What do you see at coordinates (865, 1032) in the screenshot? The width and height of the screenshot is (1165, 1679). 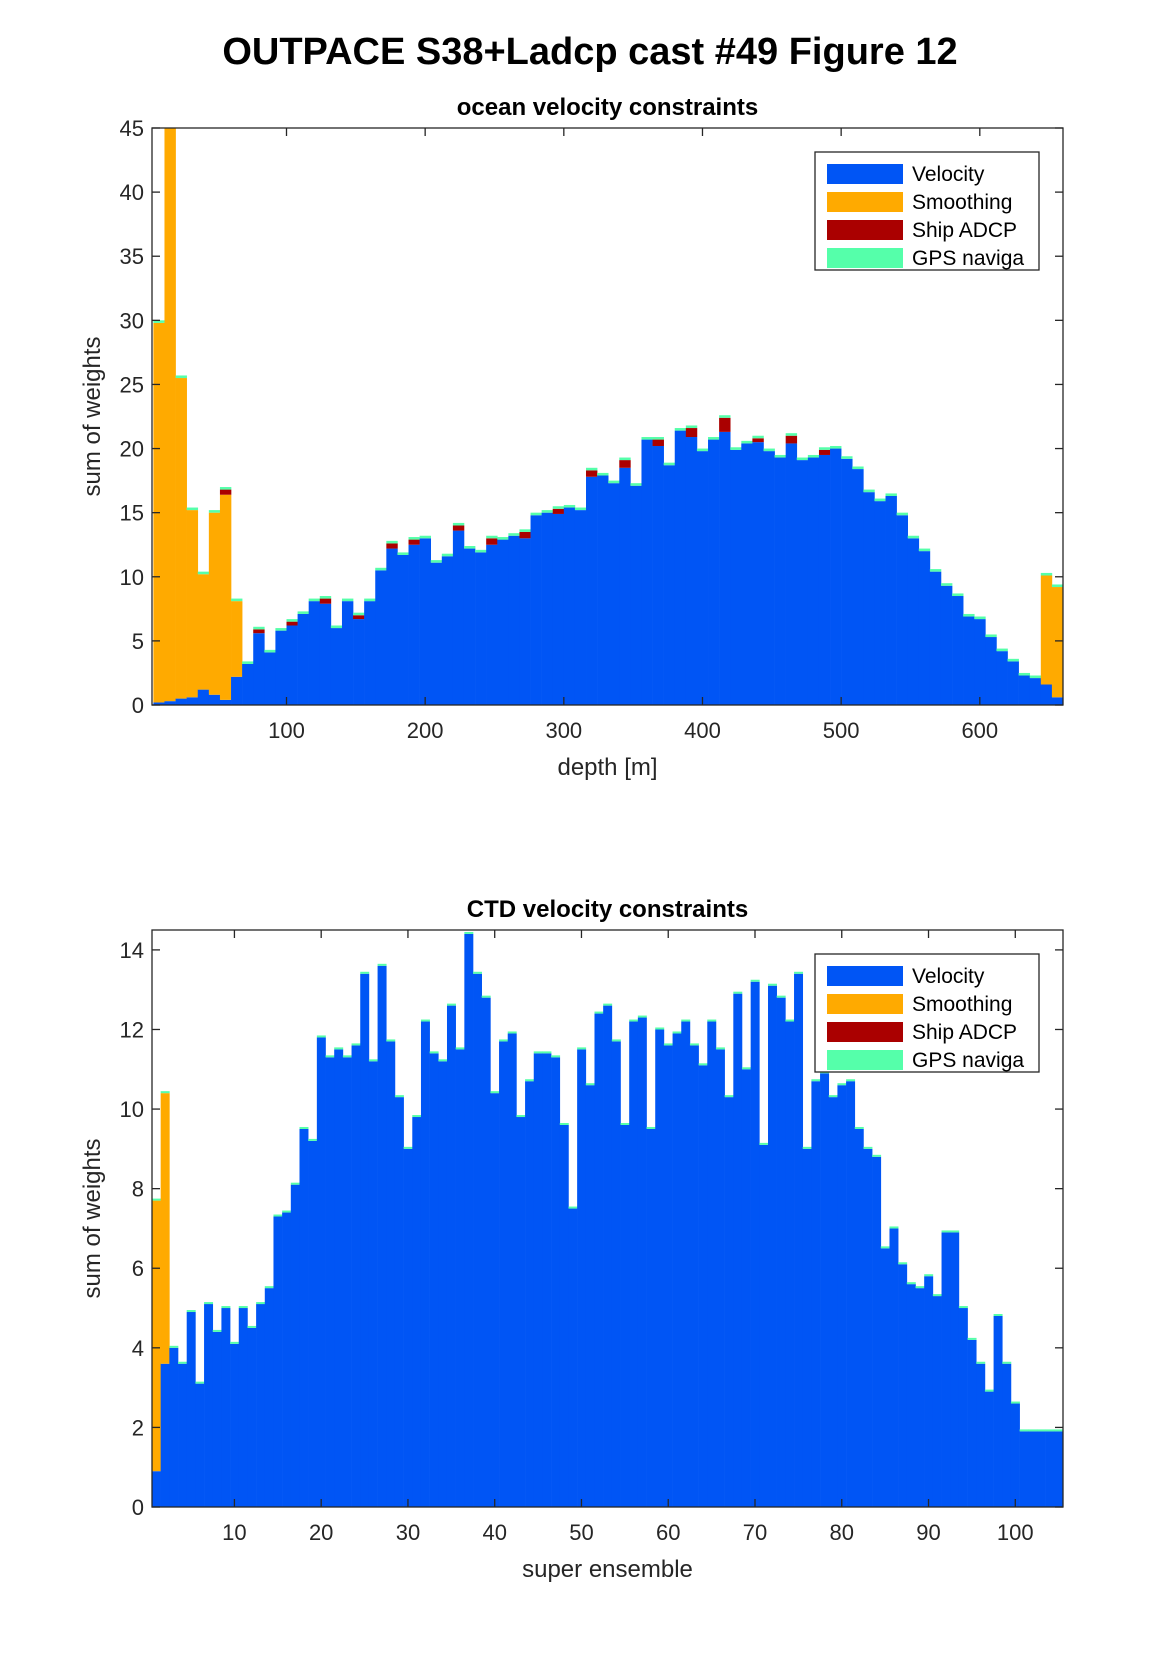 I see `legend-swatch-ship-adcp` at bounding box center [865, 1032].